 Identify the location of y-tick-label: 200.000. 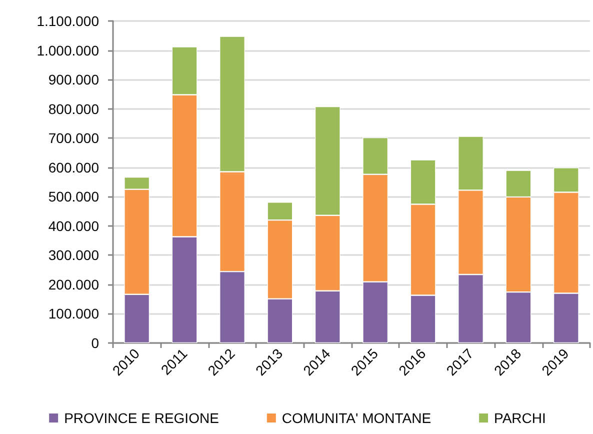
(74, 284).